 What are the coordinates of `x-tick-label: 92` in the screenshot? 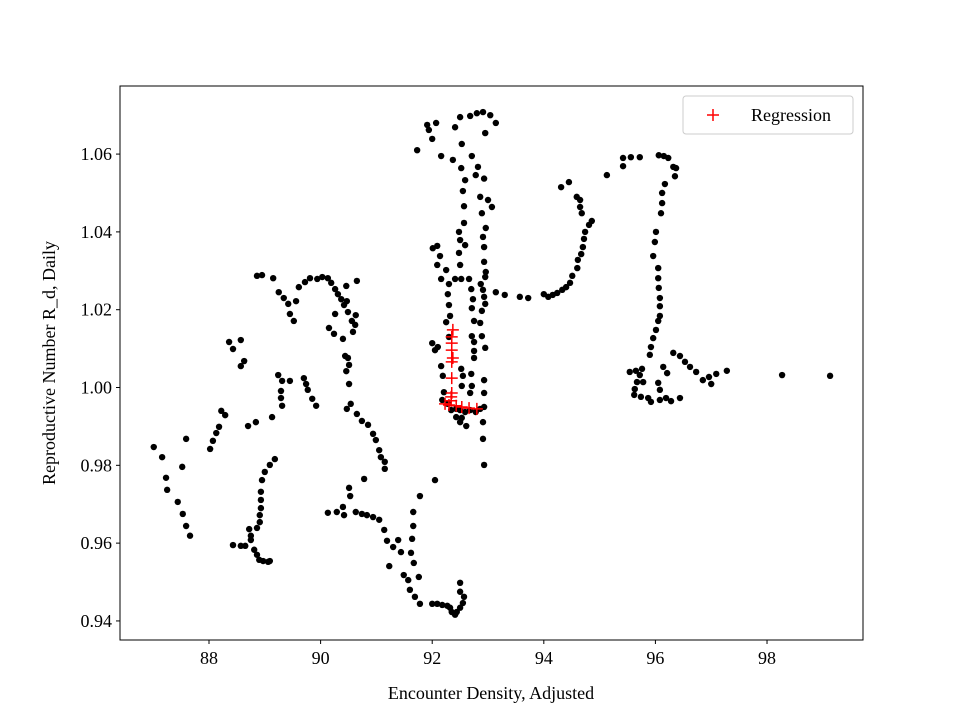 It's located at (432, 658).